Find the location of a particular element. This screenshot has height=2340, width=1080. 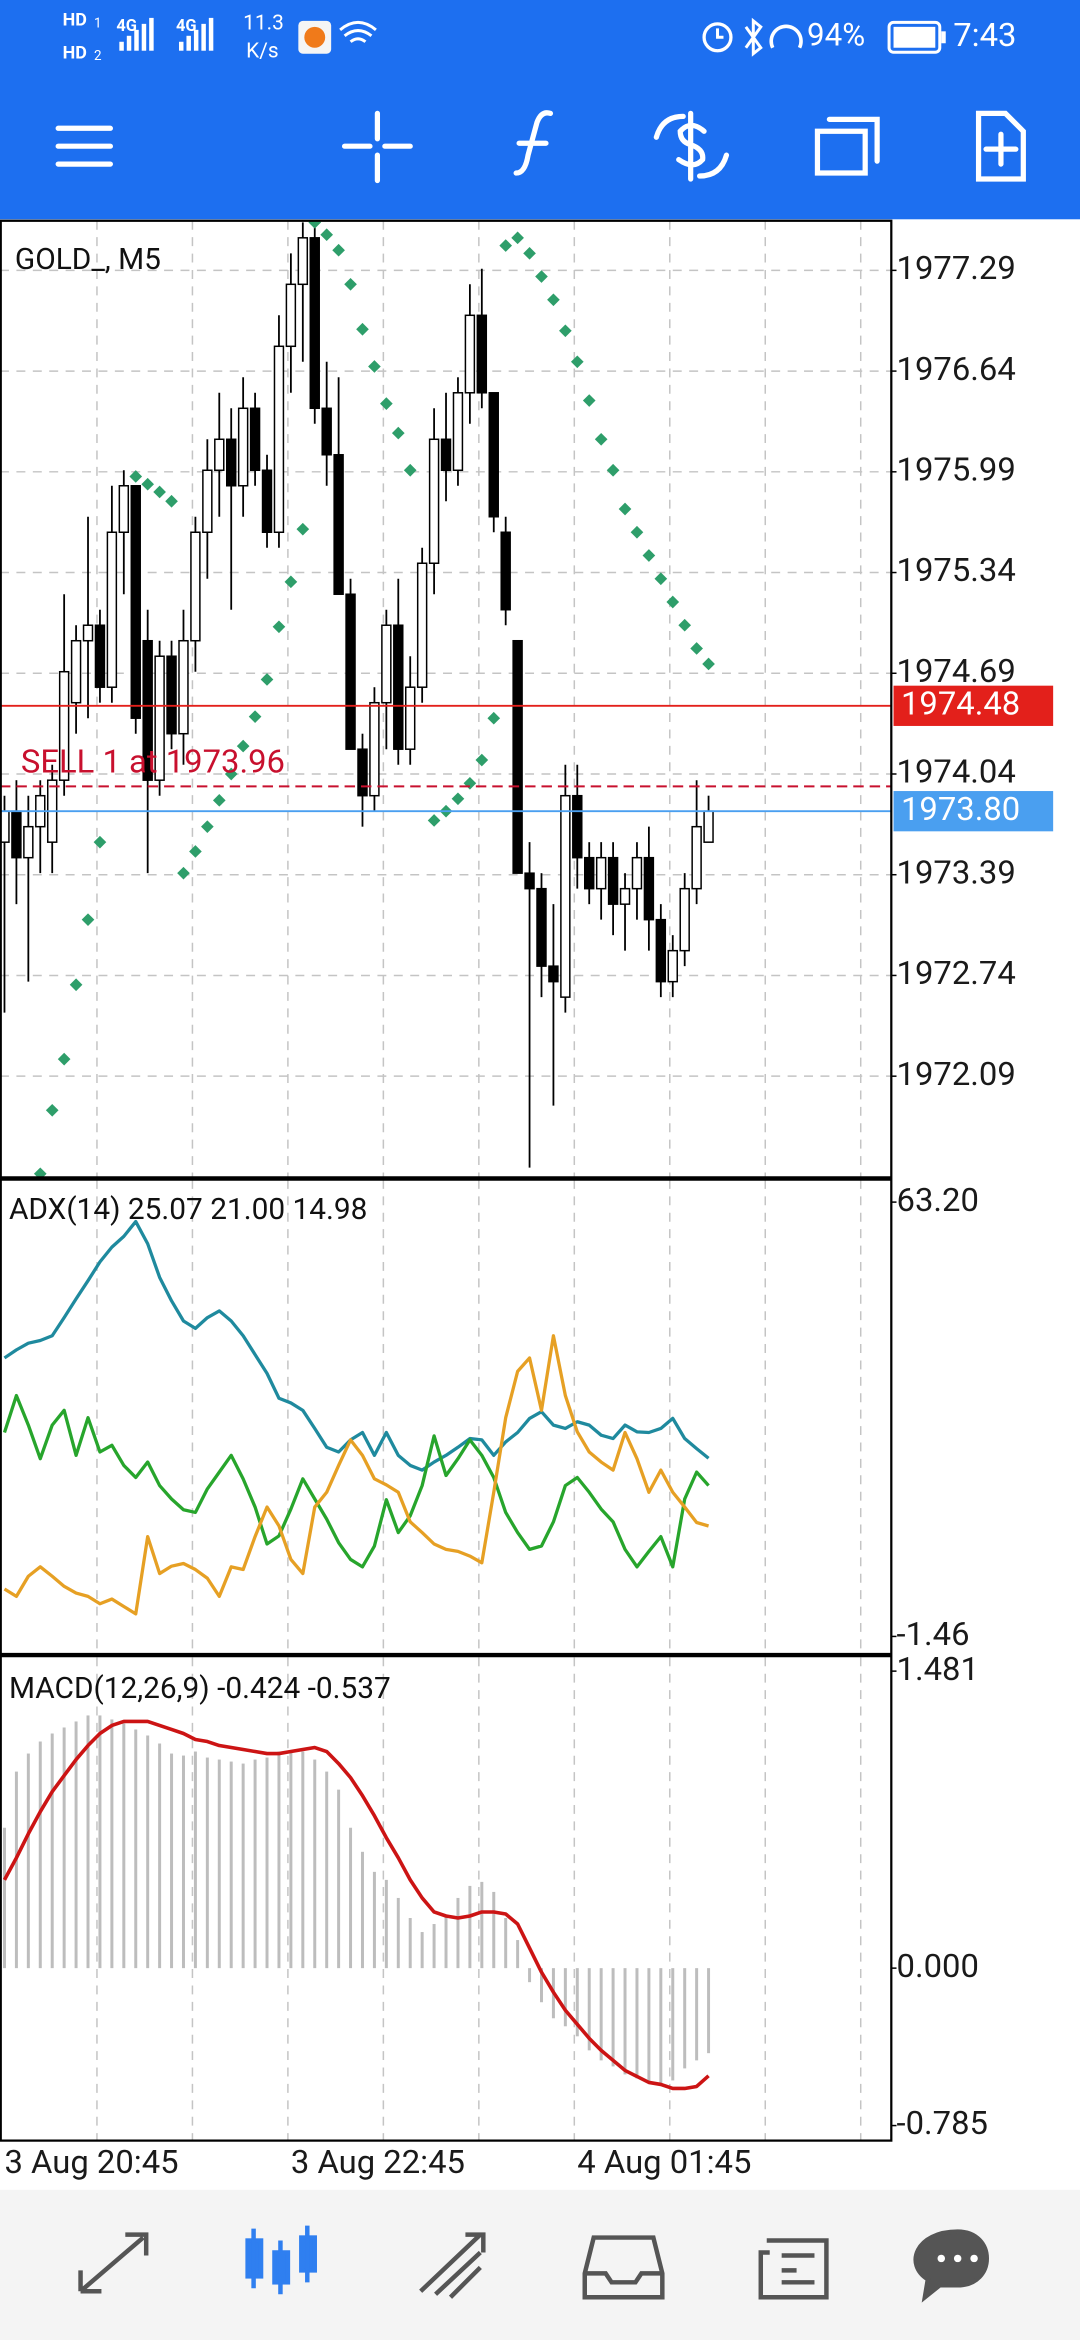

new-order-button is located at coordinates (1000, 146).